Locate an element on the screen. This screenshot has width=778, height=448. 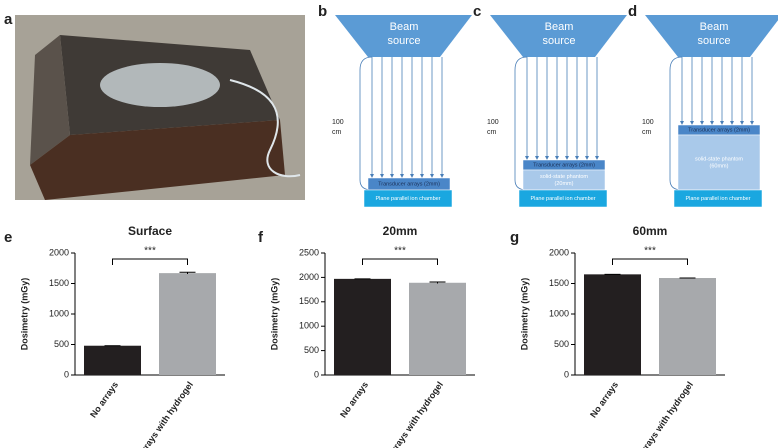
panel-label: f is located at coordinates (261, 237).